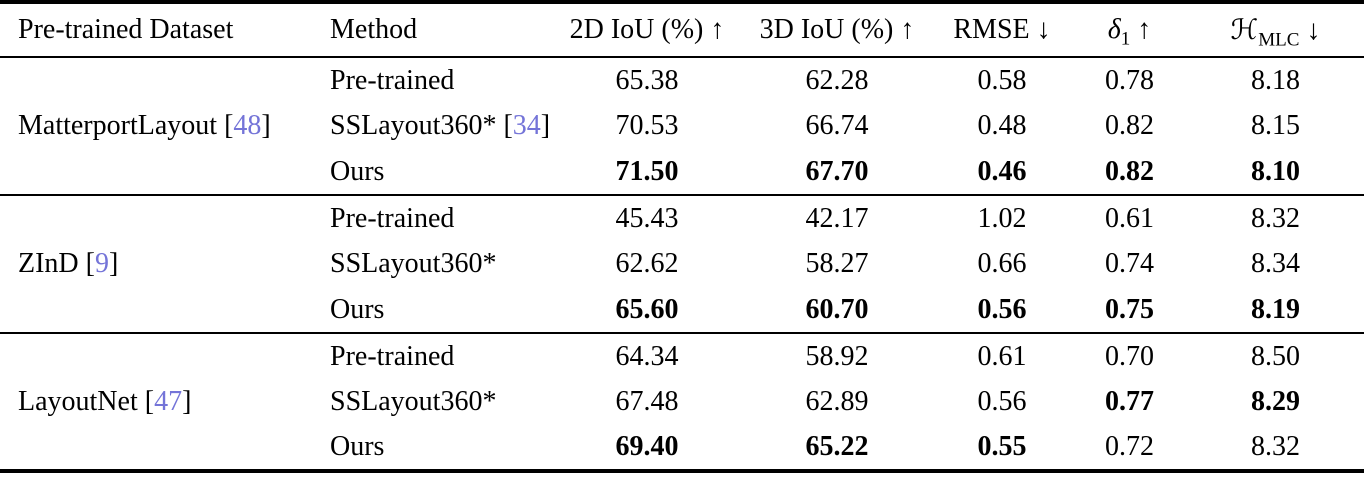  Describe the element at coordinates (156, 264) in the screenshot. I see `dataset-cell: ZInD [9]` at that location.